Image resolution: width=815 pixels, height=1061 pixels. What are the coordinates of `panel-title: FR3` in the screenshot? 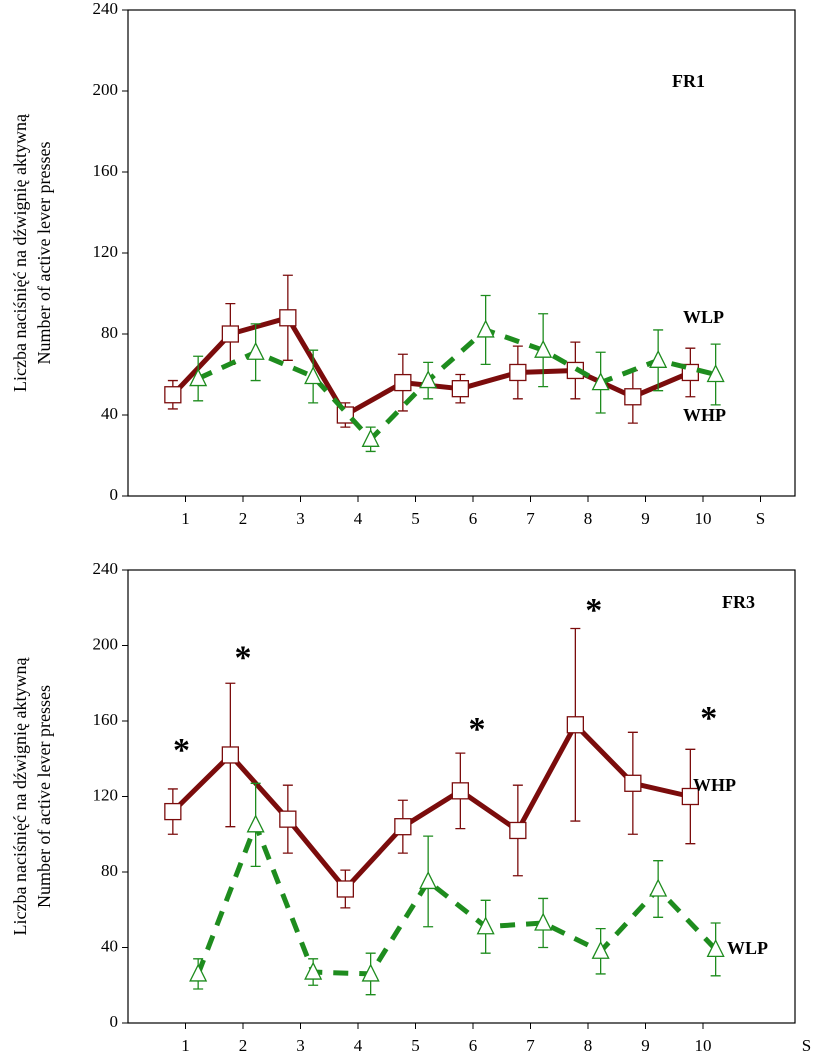 It's located at (738, 602).